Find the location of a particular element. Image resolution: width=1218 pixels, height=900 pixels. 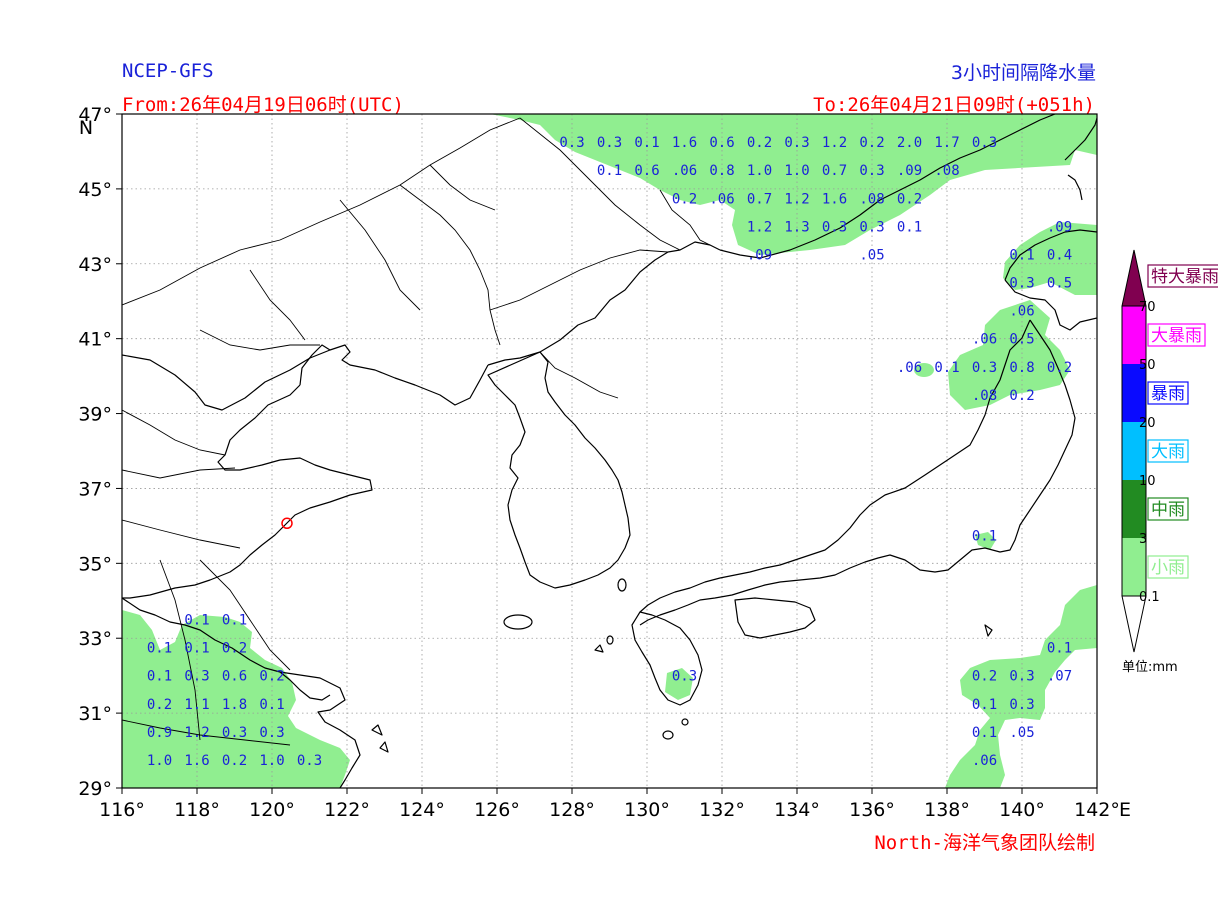

rain-value: 0.8 is located at coordinates (721, 171).